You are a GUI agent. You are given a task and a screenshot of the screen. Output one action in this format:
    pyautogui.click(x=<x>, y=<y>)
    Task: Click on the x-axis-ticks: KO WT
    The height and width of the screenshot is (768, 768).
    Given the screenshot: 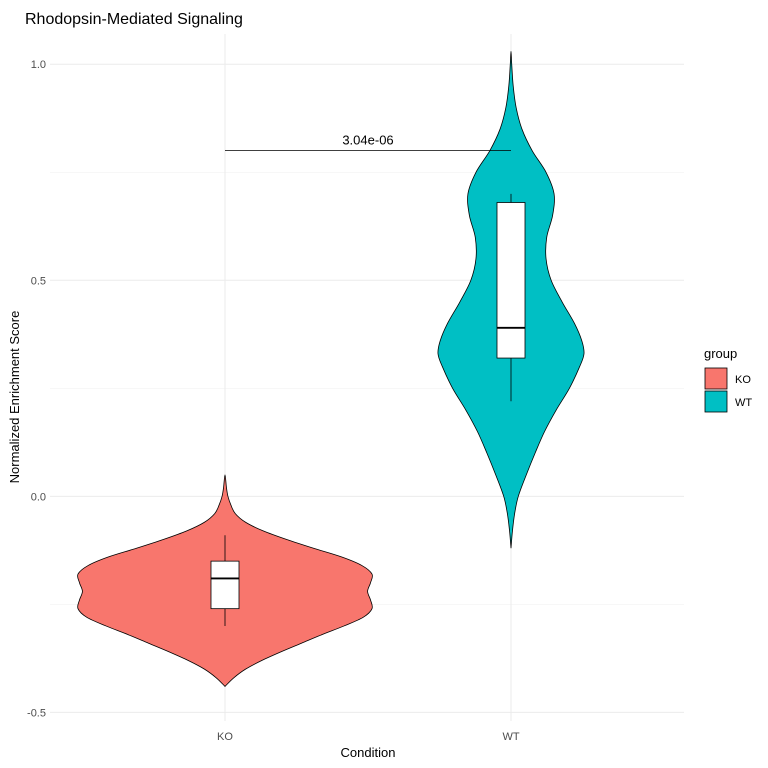 What is the action you would take?
    pyautogui.click(x=368, y=737)
    